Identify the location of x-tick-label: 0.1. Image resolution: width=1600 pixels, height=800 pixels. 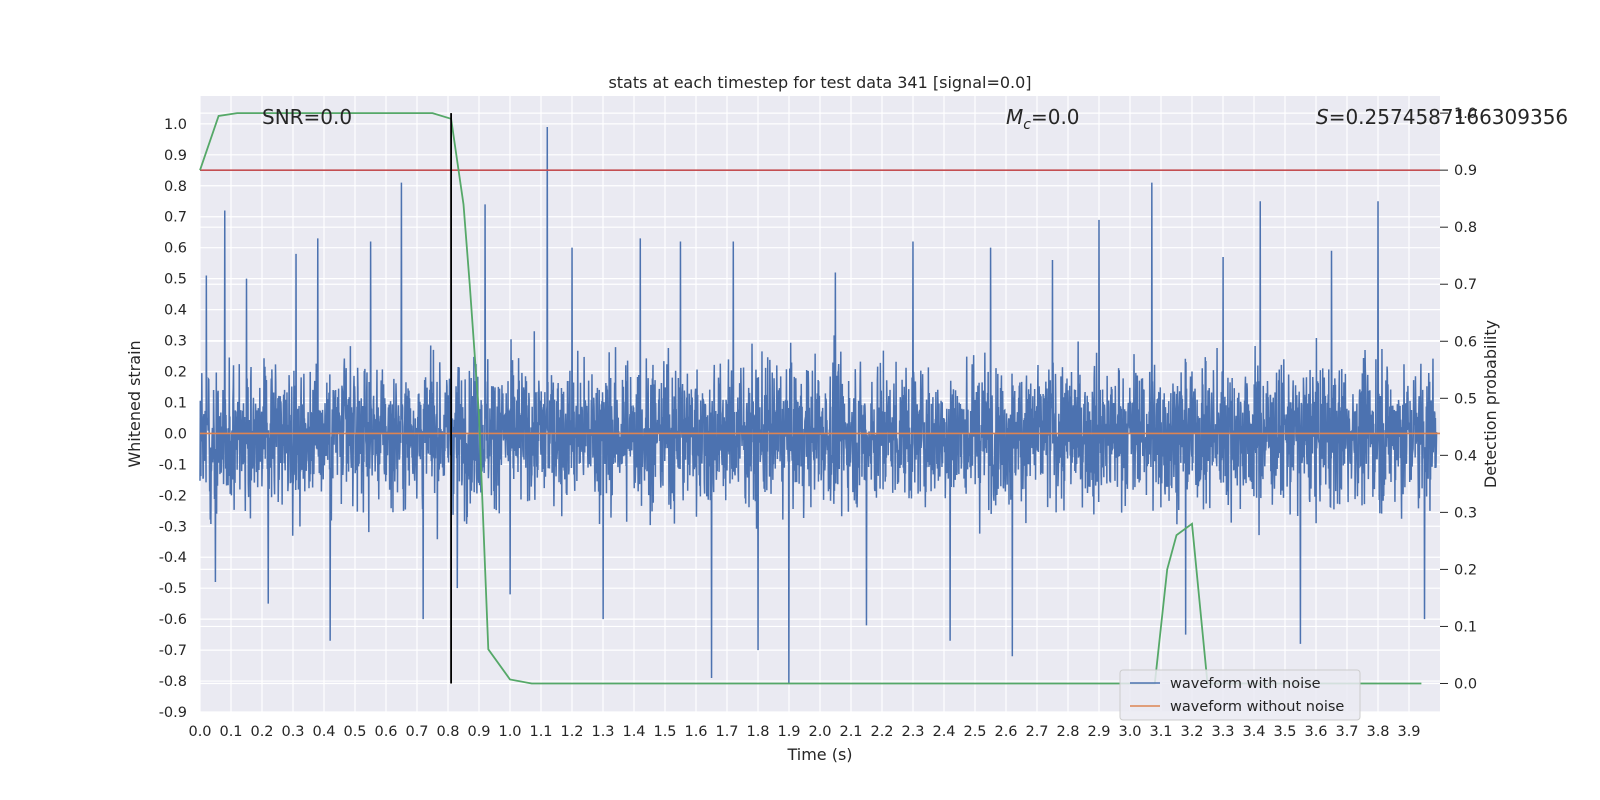
(230, 732).